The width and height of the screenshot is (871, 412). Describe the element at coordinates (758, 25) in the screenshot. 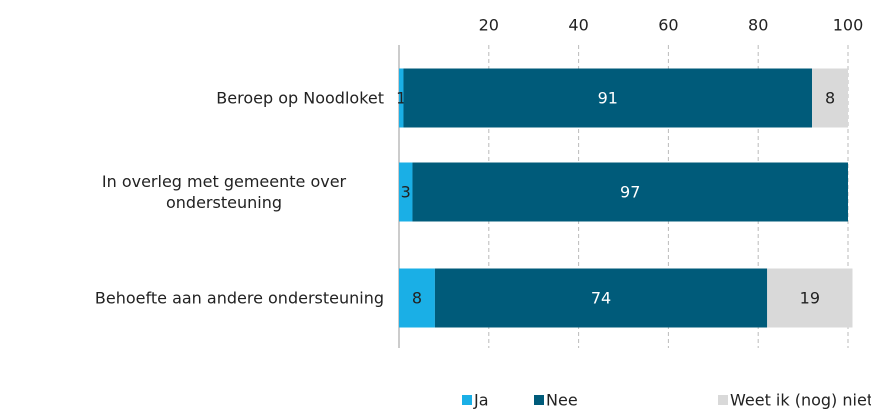

I see `x-tick-label: 80` at that location.